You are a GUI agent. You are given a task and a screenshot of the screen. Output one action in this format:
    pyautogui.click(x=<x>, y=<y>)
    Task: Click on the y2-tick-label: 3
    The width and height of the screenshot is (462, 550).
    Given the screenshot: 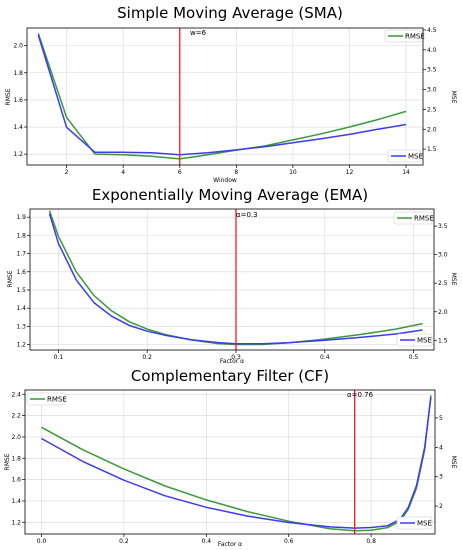 What is the action you would take?
    pyautogui.click(x=441, y=477)
    